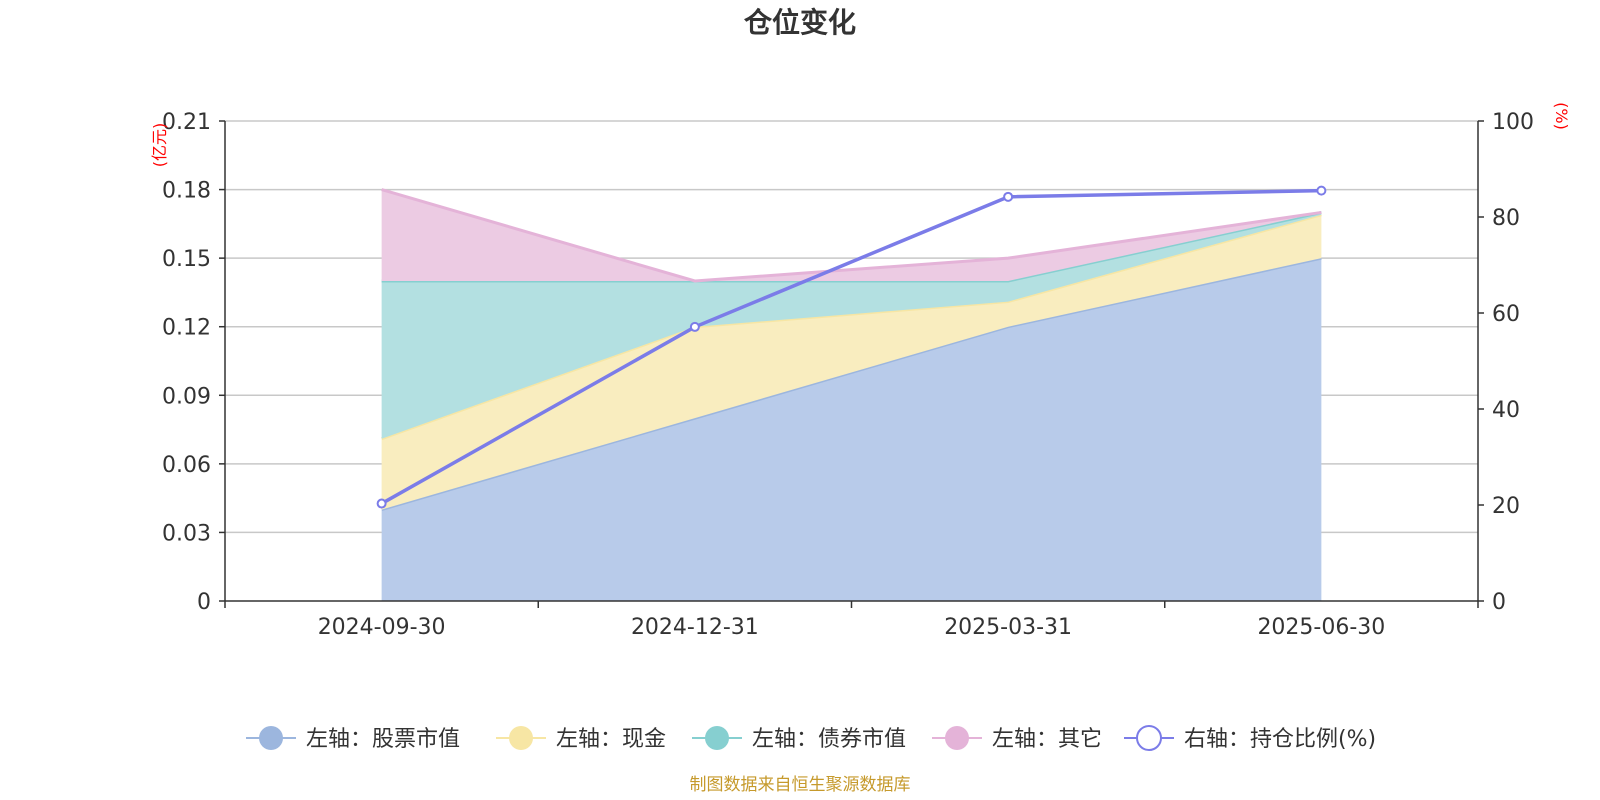 The height and width of the screenshot is (800, 1600). What do you see at coordinates (1321, 627) in the screenshot?
I see `x-tick-label: 2025-06-30` at bounding box center [1321, 627].